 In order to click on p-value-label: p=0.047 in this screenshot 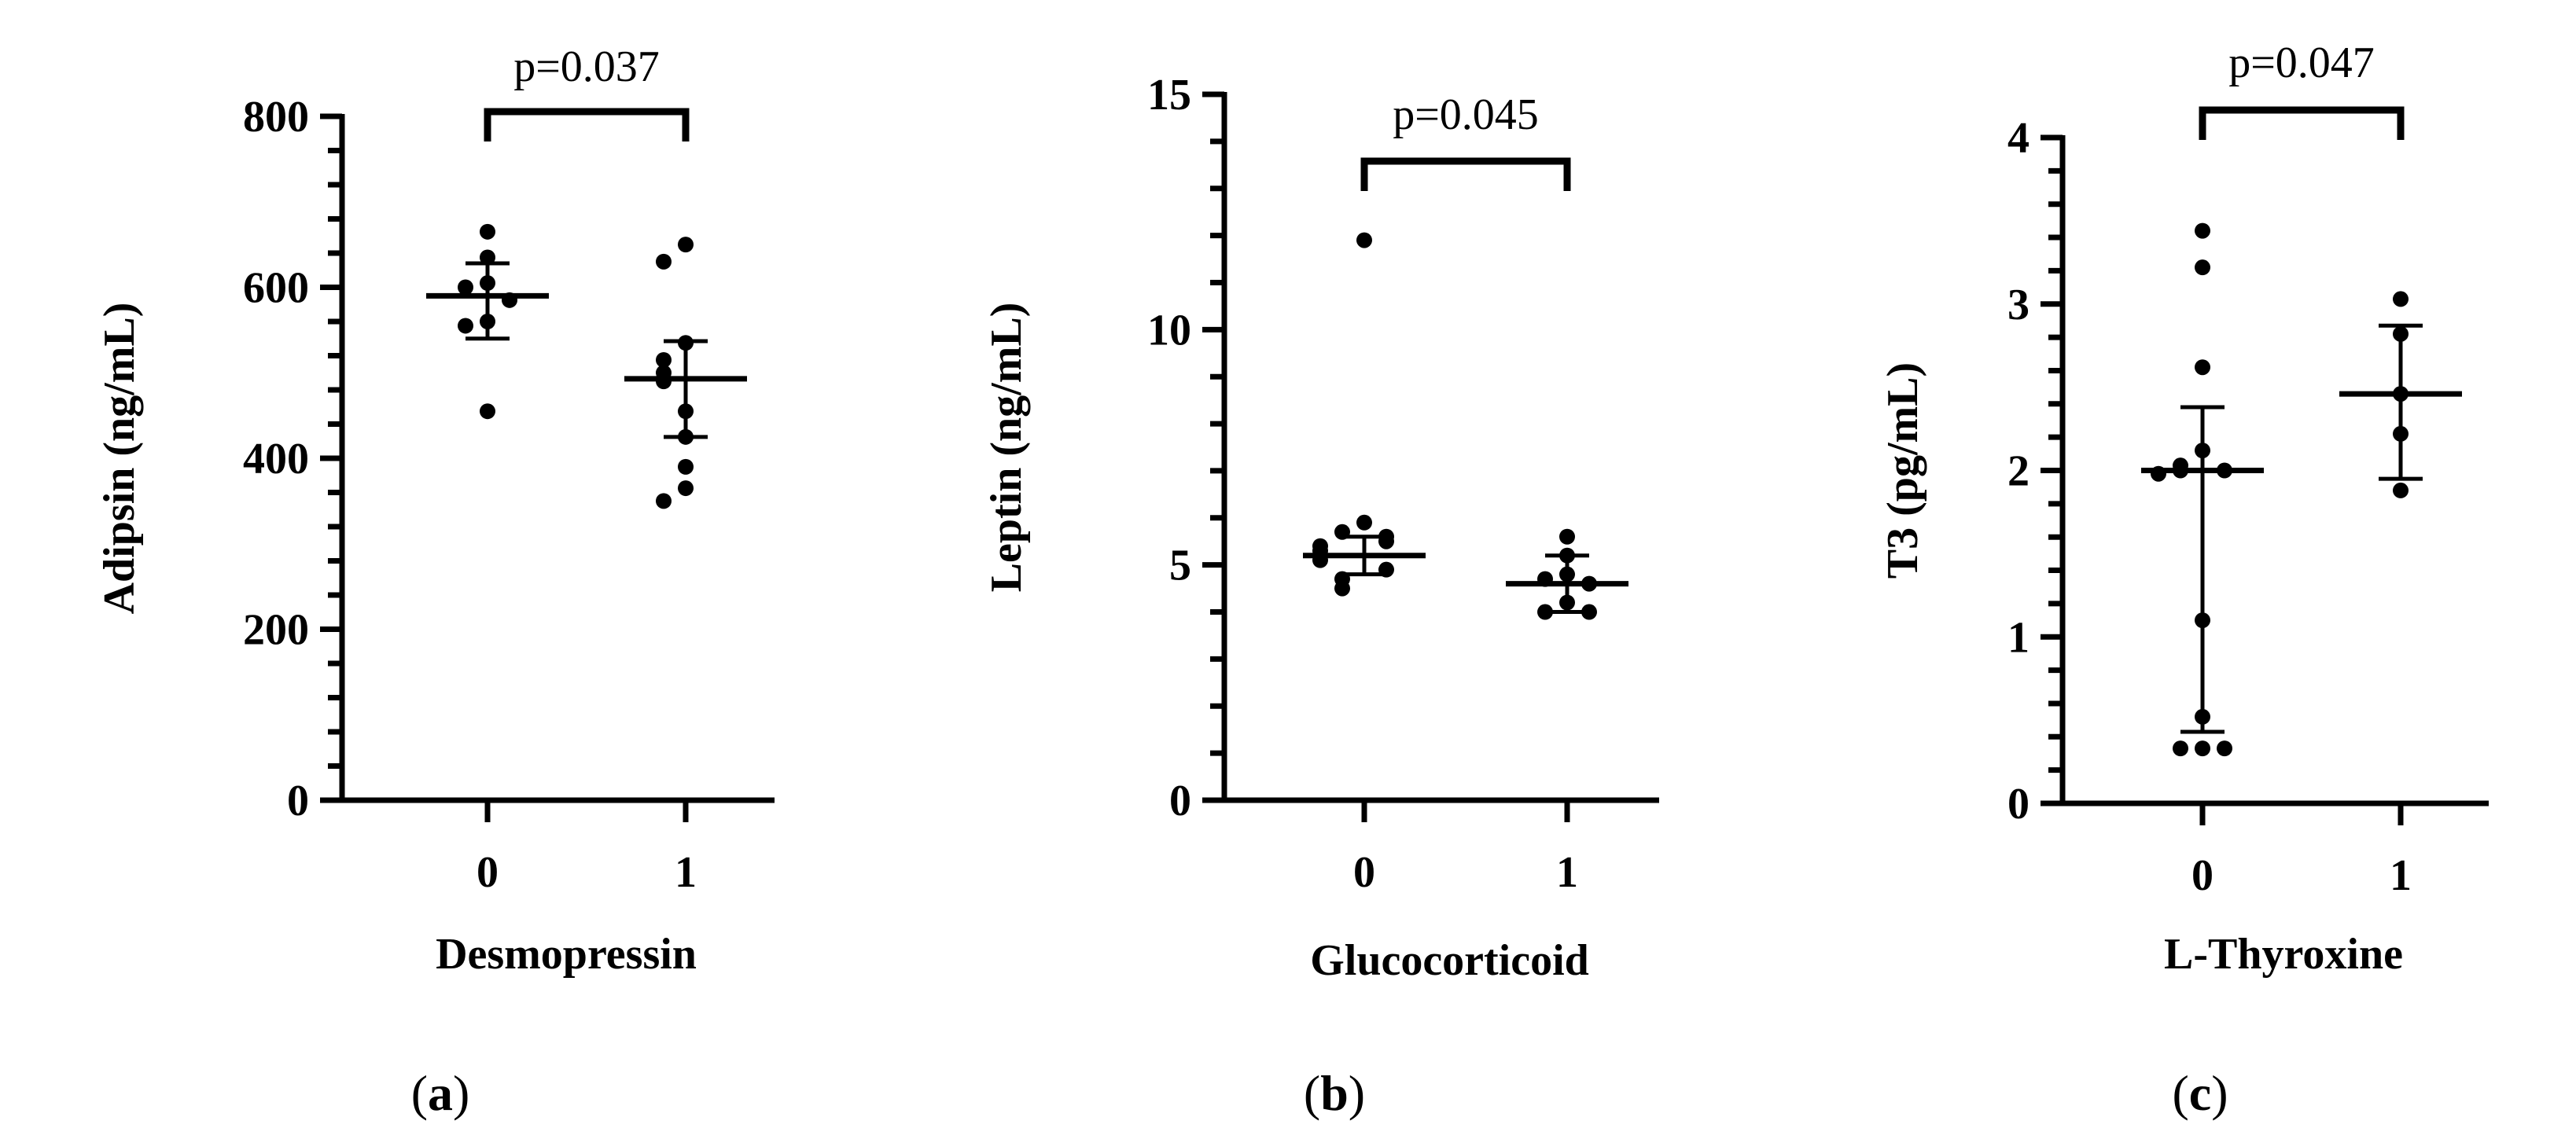, I will do `click(2301, 63)`.